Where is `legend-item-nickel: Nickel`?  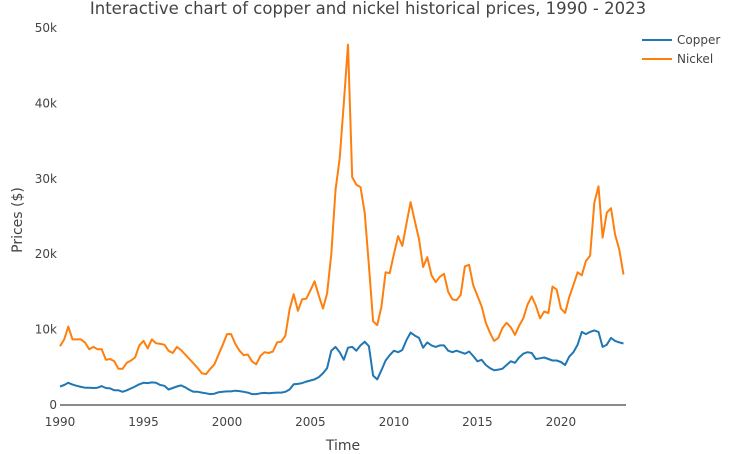 legend-item-nickel: Nickel is located at coordinates (677, 59).